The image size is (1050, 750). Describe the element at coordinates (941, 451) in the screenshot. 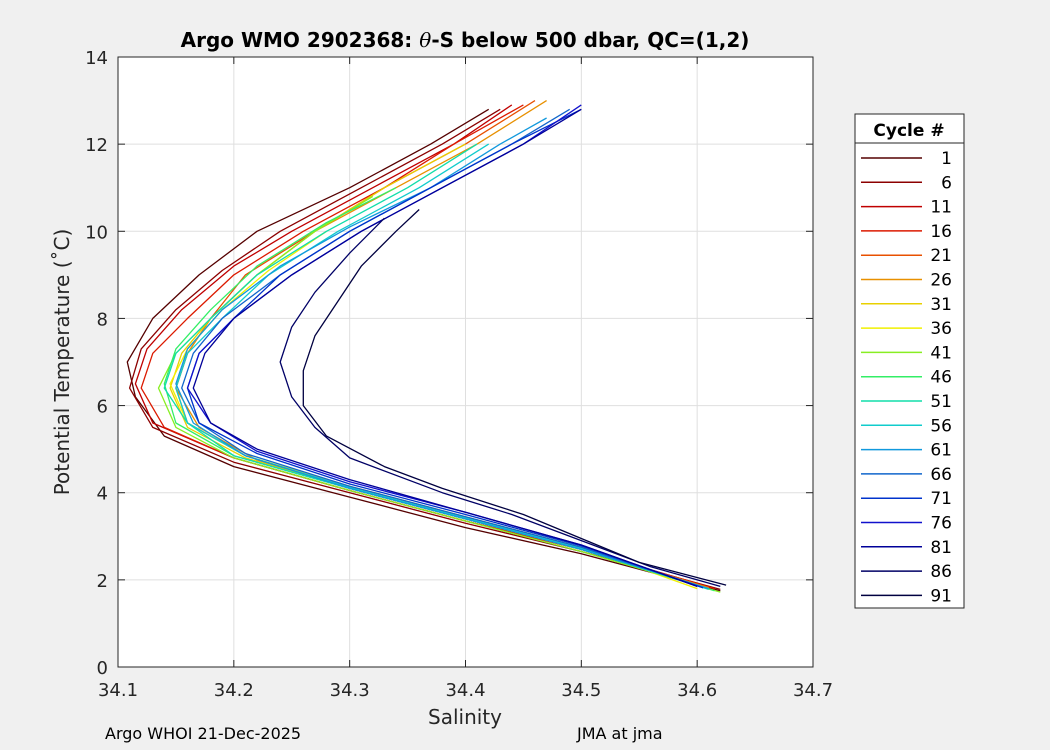

I see `legend-label: 61` at that location.